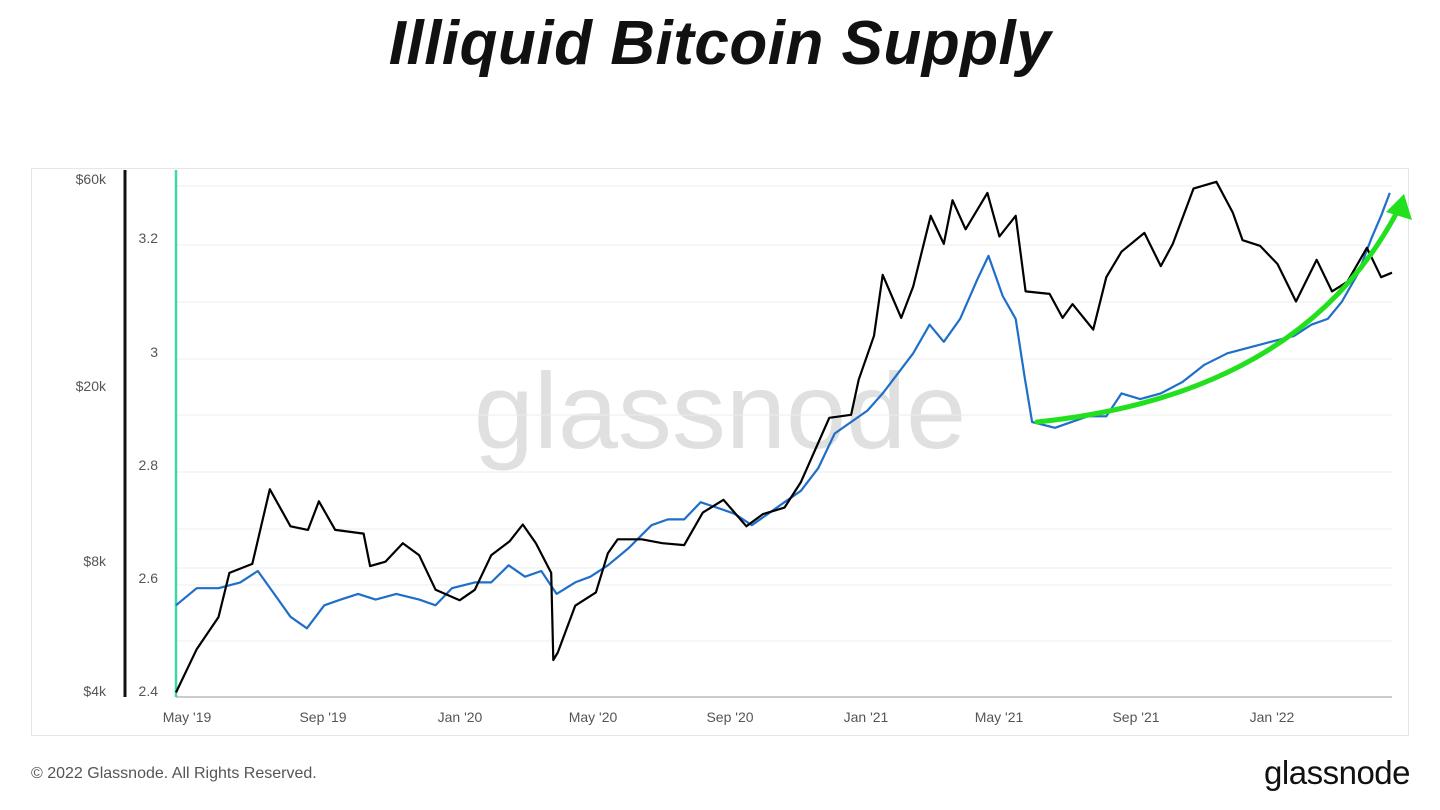 The image size is (1440, 810). I want to click on y-right-tick: 3, so click(154, 352).